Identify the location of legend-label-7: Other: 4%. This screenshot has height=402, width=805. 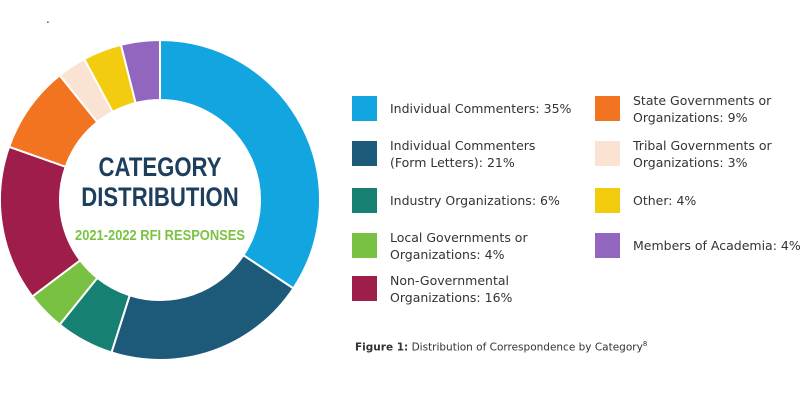
(664, 200).